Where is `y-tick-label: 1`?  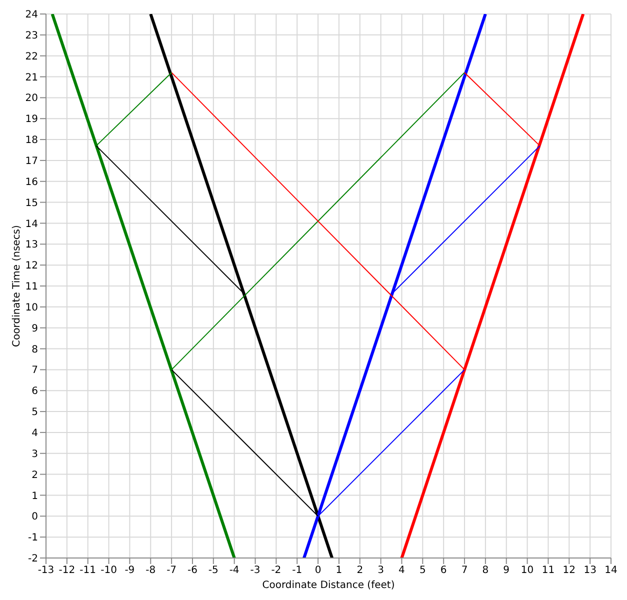 y-tick-label: 1 is located at coordinates (35, 496).